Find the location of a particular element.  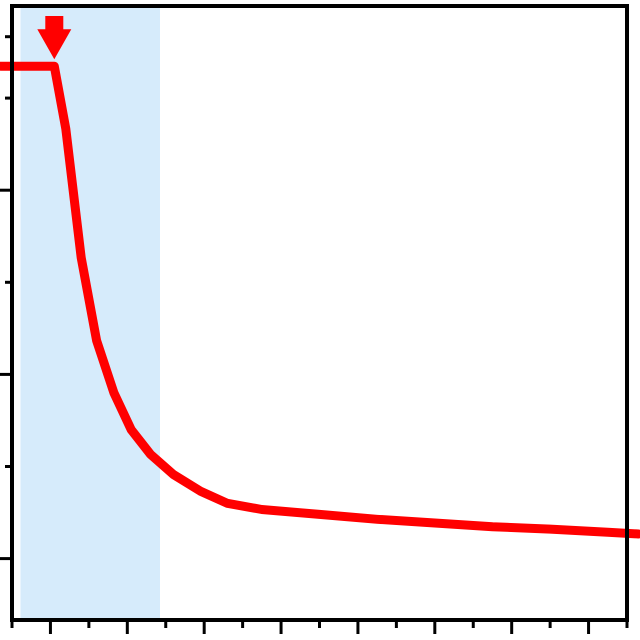

x-axis-ticks is located at coordinates (319, 627).